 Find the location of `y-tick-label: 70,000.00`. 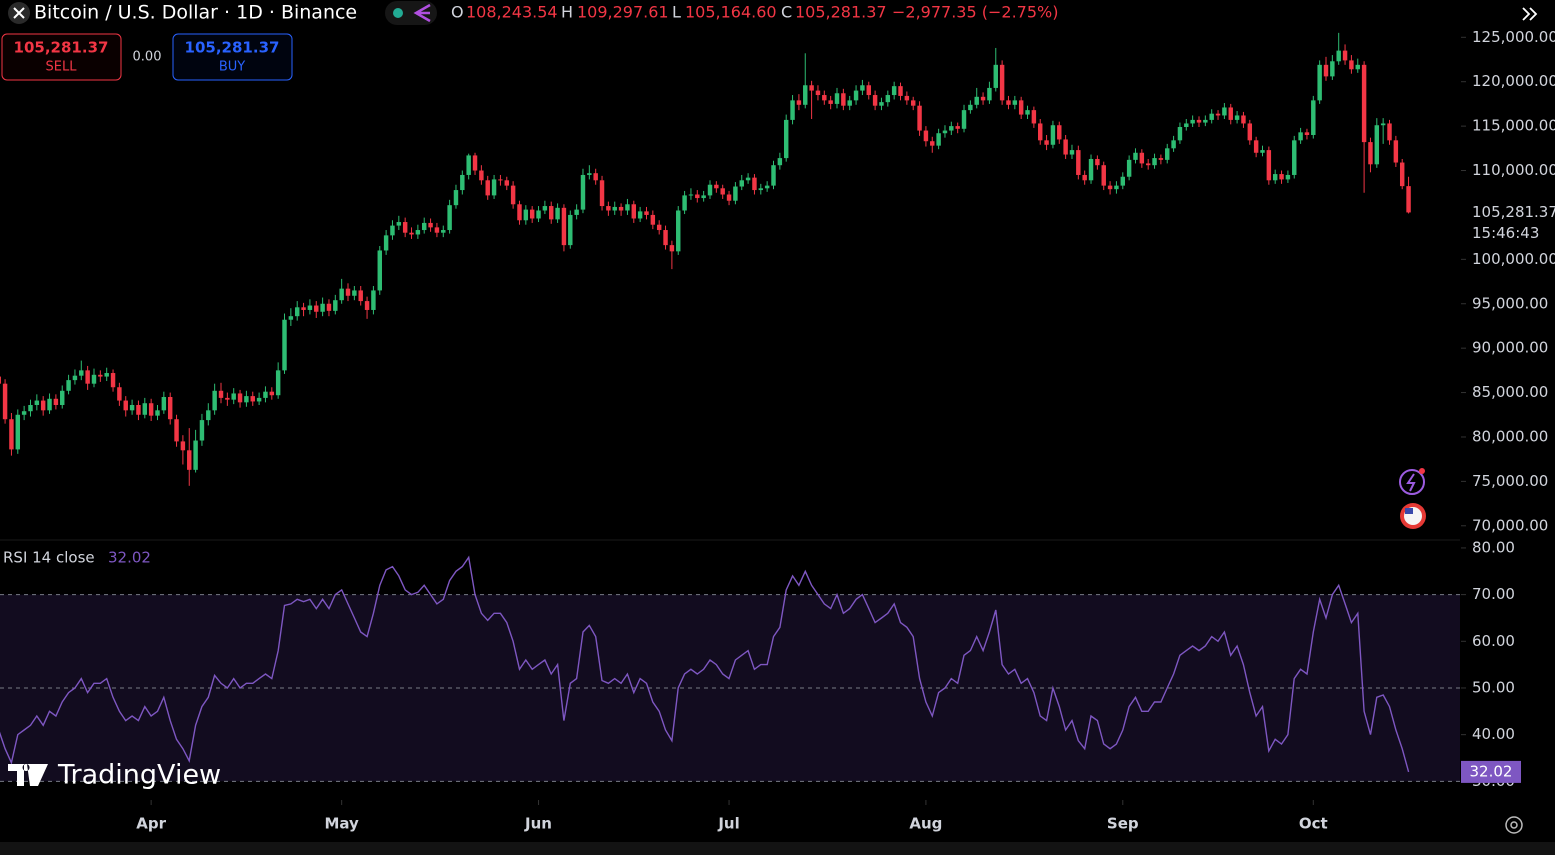

y-tick-label: 70,000.00 is located at coordinates (1510, 525).